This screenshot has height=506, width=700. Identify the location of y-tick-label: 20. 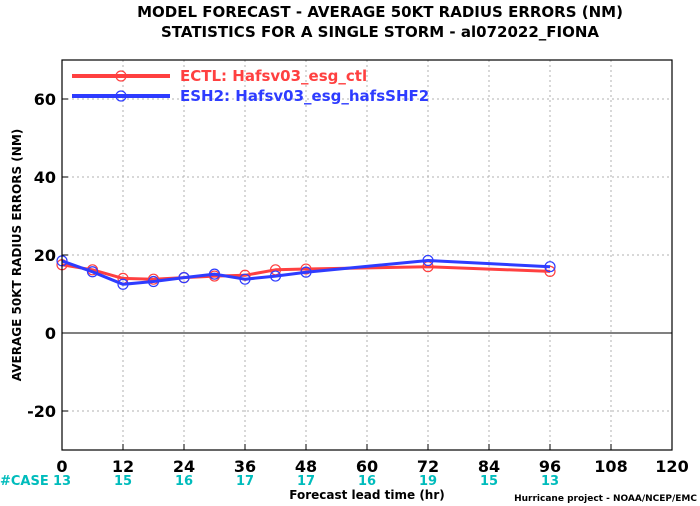
(45, 255).